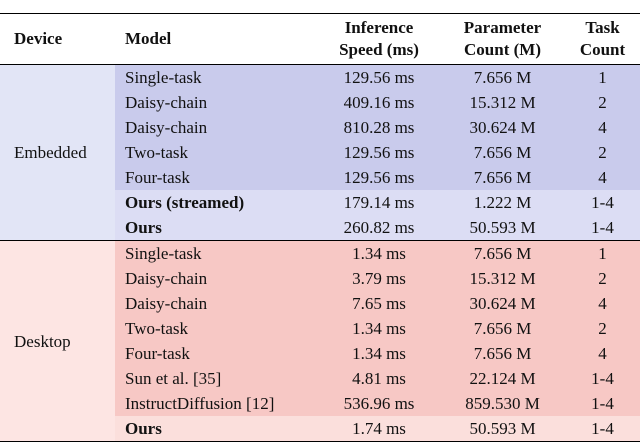 This screenshot has width=640, height=442. I want to click on device-cell: Desktop, so click(57, 341).